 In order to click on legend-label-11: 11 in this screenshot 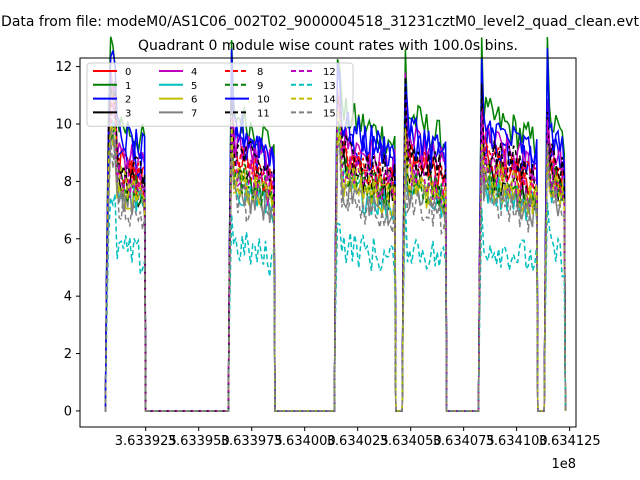, I will do `click(263, 113)`.